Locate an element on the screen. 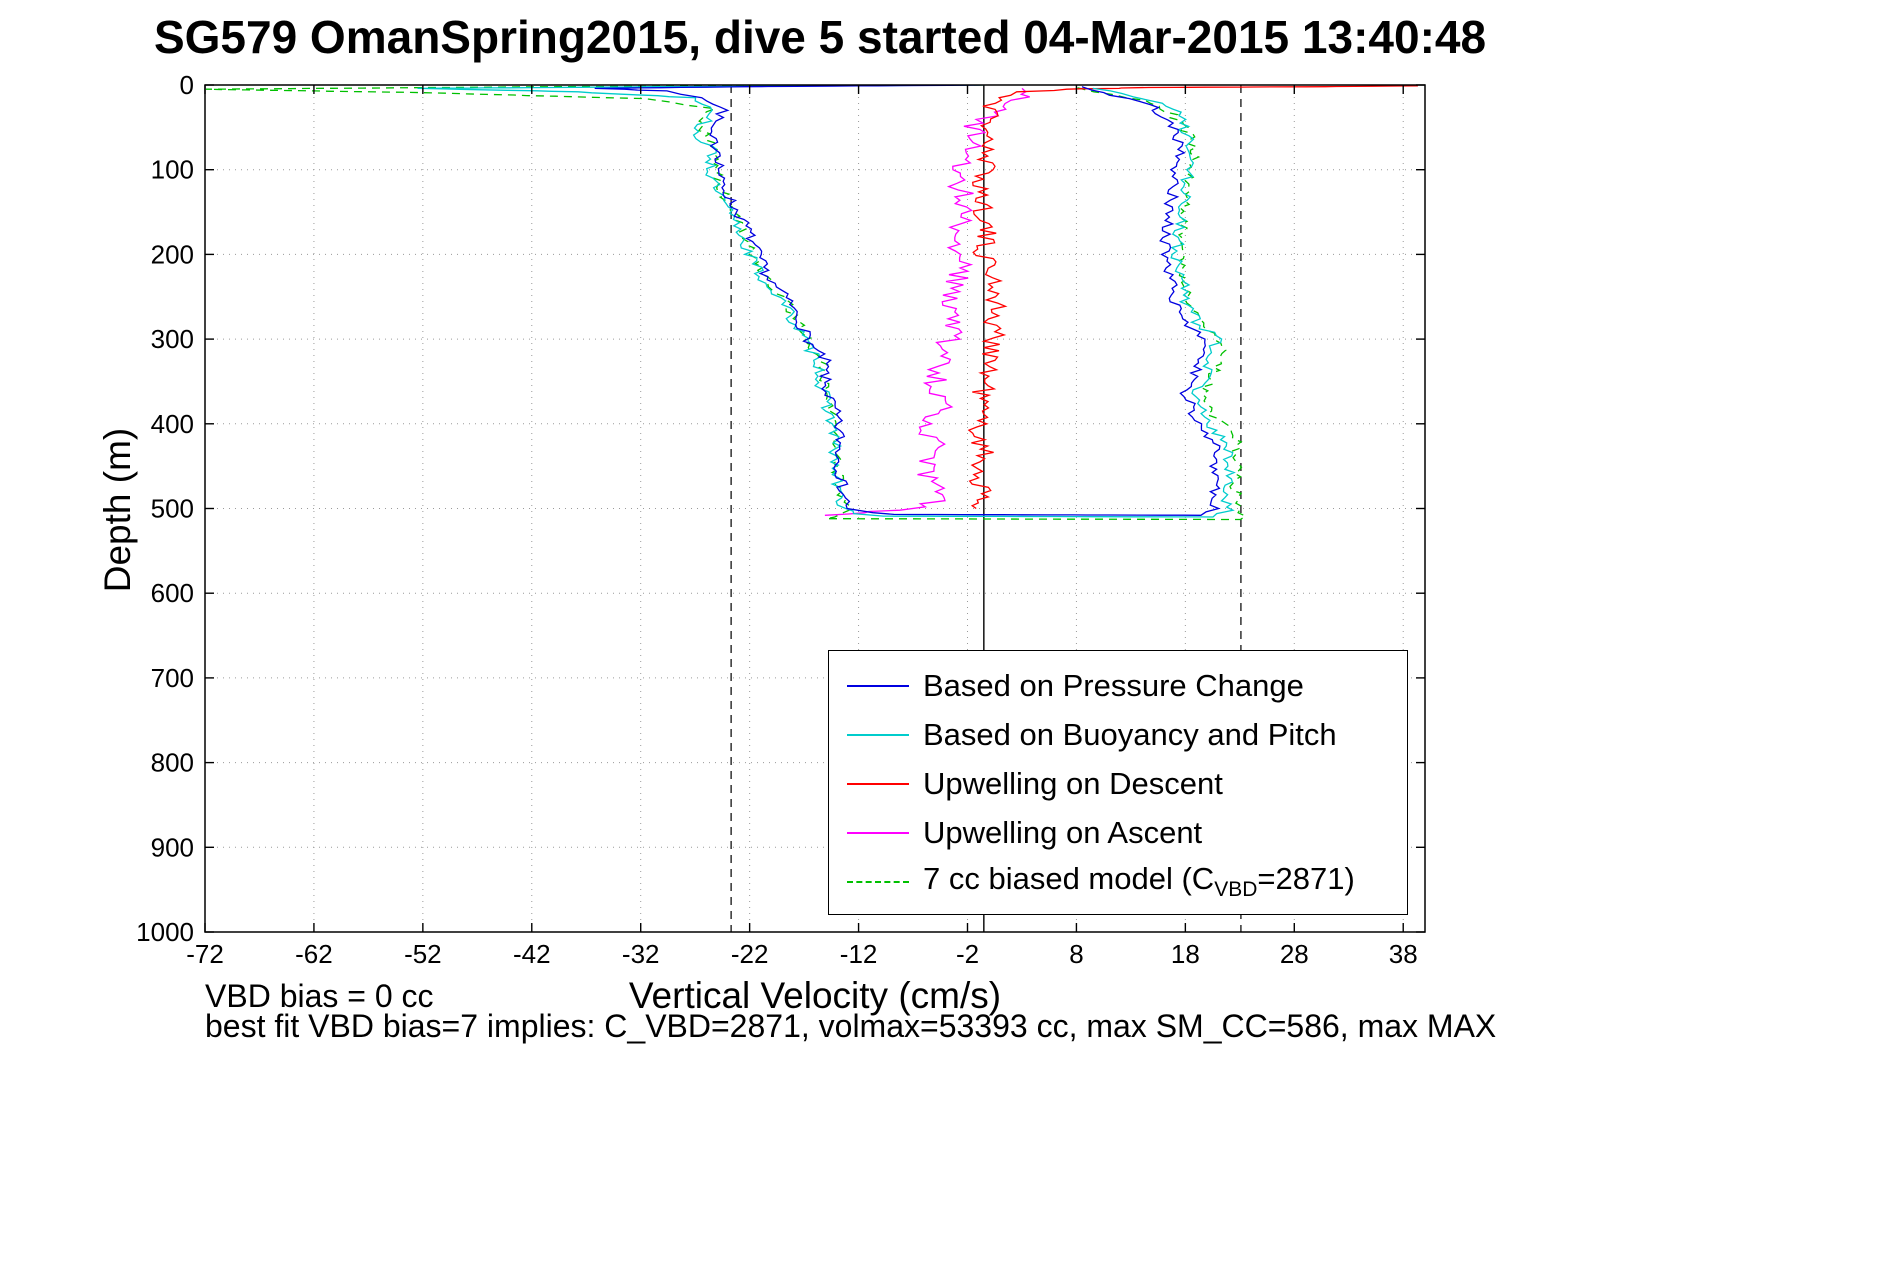 The width and height of the screenshot is (1891, 1262). x-tick-label: -72 is located at coordinates (205, 954).